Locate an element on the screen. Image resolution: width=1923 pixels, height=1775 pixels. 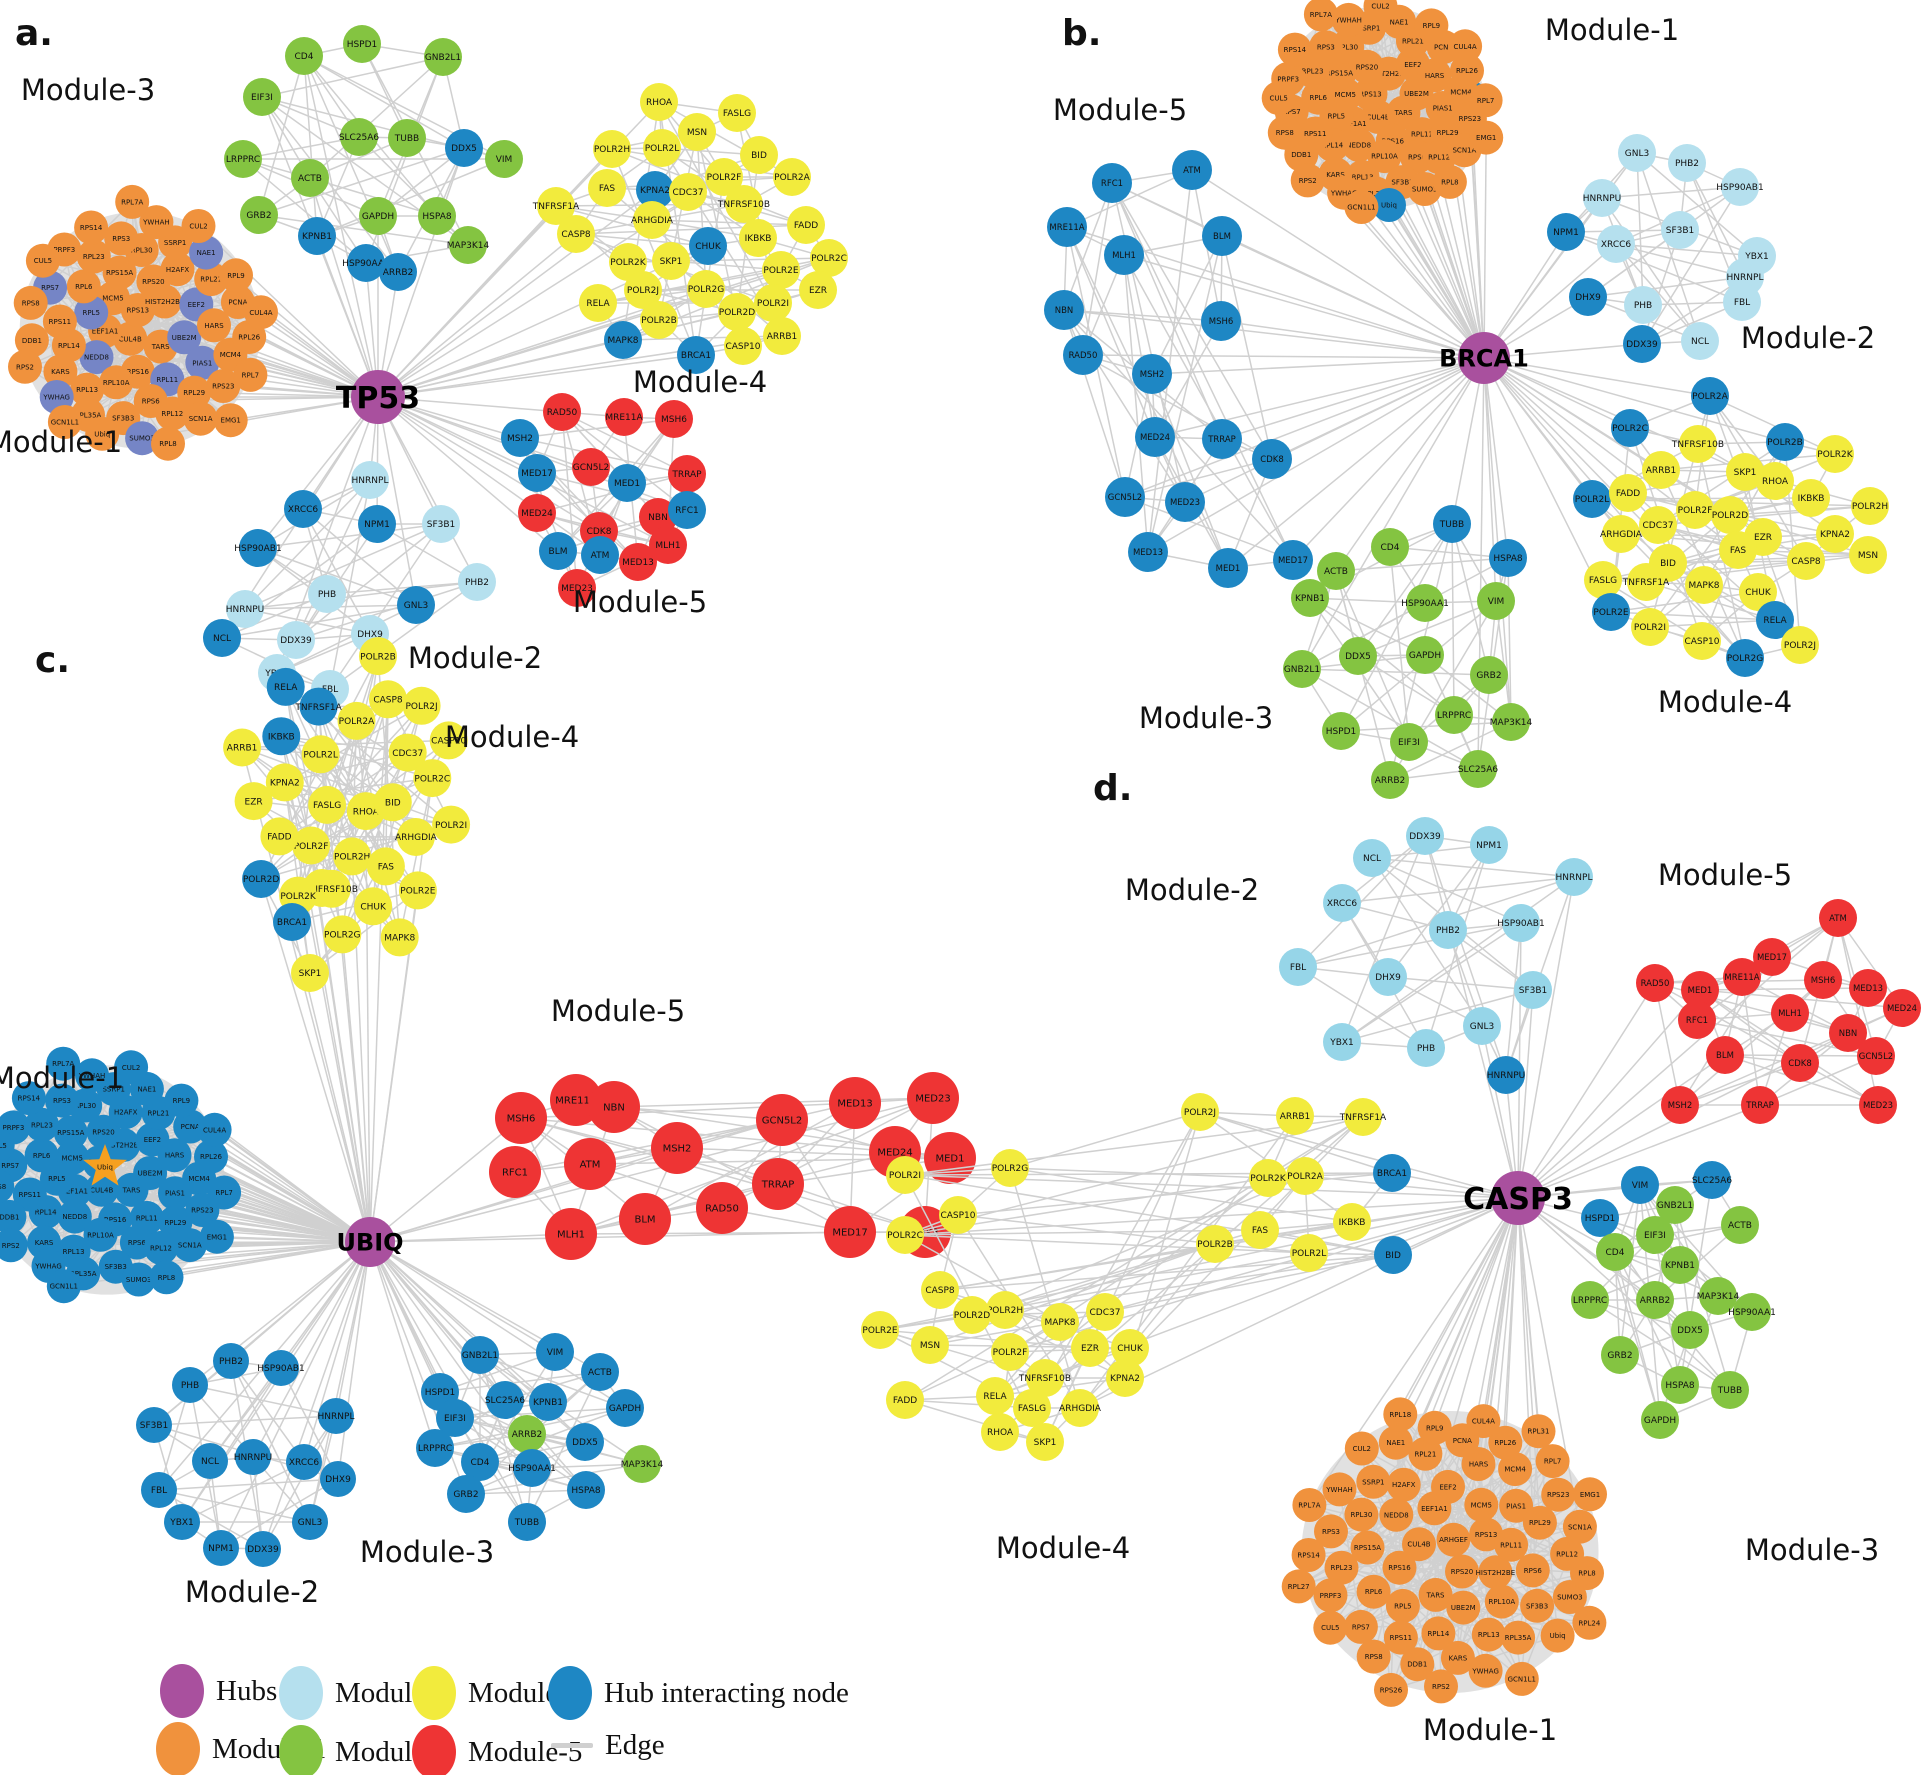
node-POLR2G is located at coordinates (706, 289).